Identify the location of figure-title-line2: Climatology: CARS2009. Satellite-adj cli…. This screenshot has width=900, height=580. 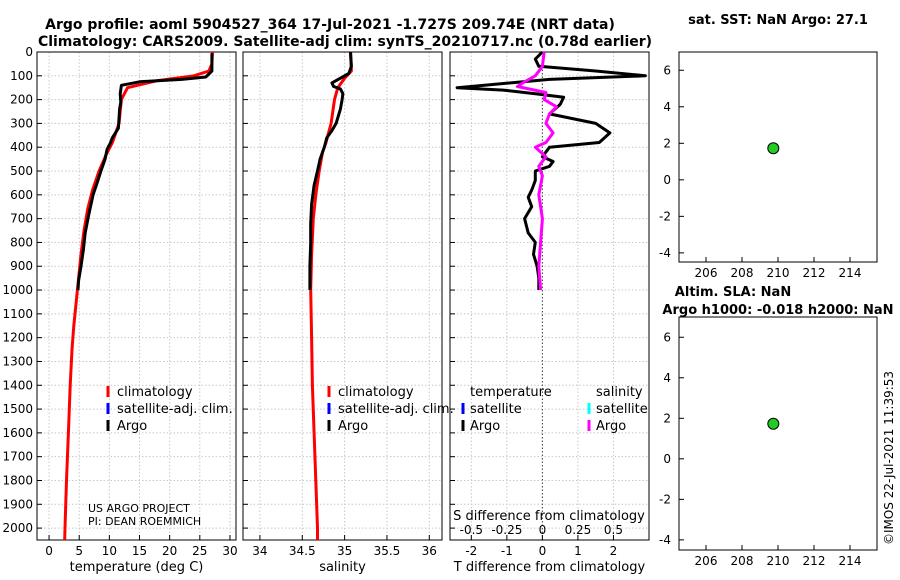
(345, 42).